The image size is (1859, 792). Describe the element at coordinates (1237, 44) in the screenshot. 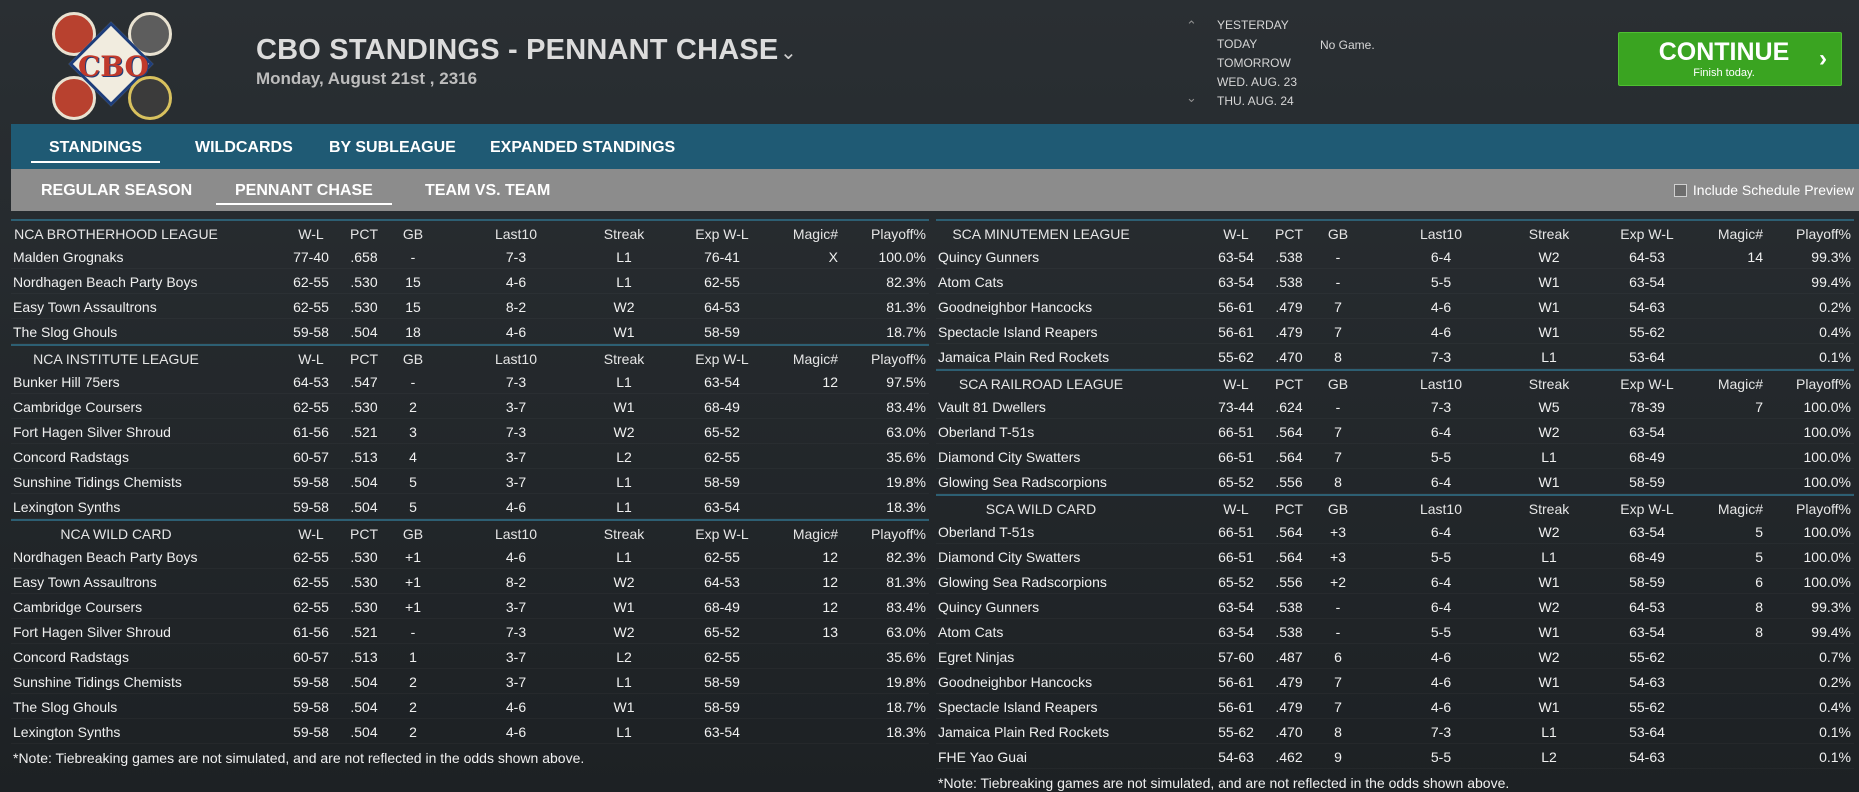

I see `day-today: TODAY` at that location.